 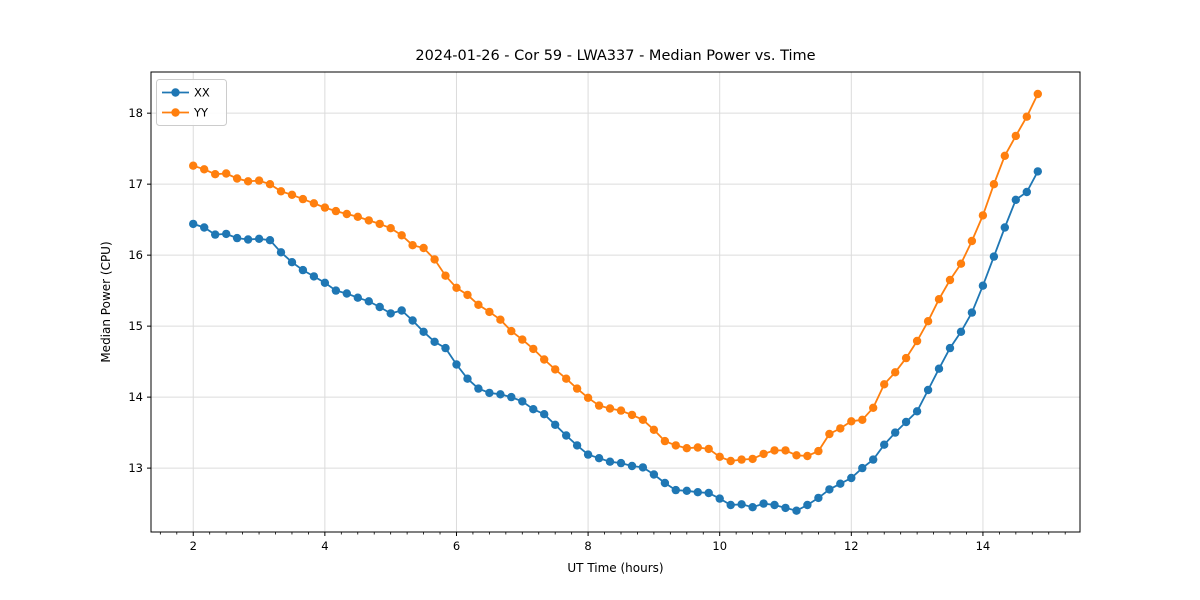 What do you see at coordinates (456, 546) in the screenshot?
I see `x-tick-label: 6` at bounding box center [456, 546].